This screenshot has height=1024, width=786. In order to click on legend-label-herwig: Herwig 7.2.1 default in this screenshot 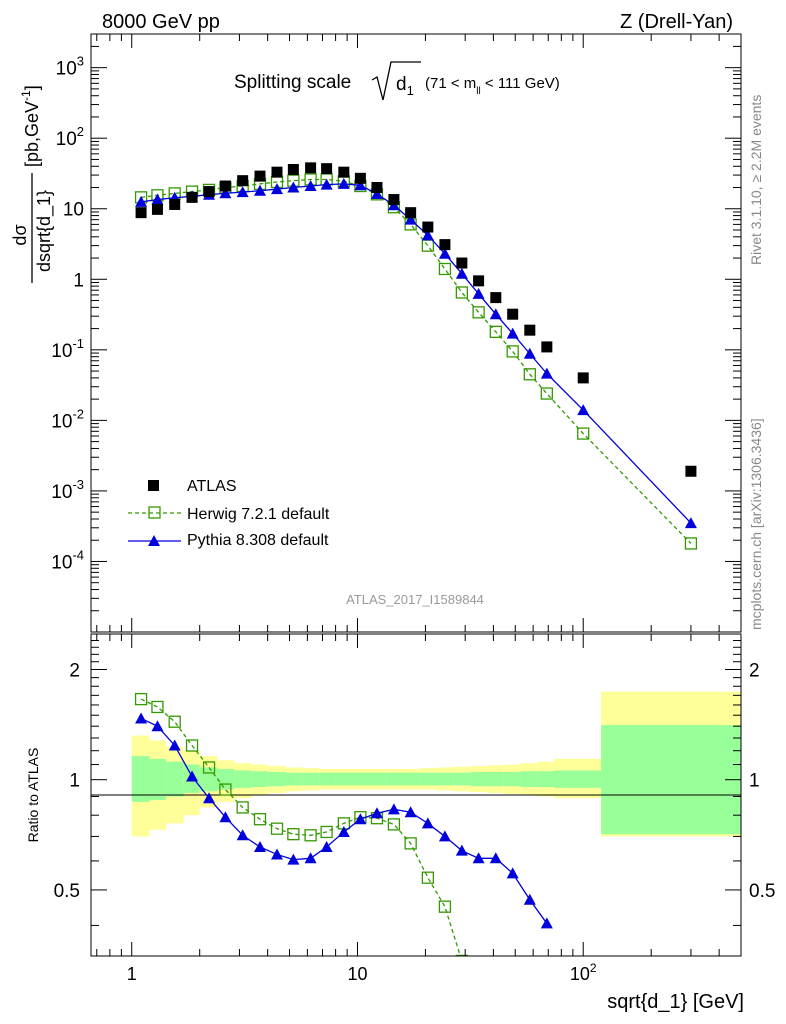, I will do `click(258, 514)`.